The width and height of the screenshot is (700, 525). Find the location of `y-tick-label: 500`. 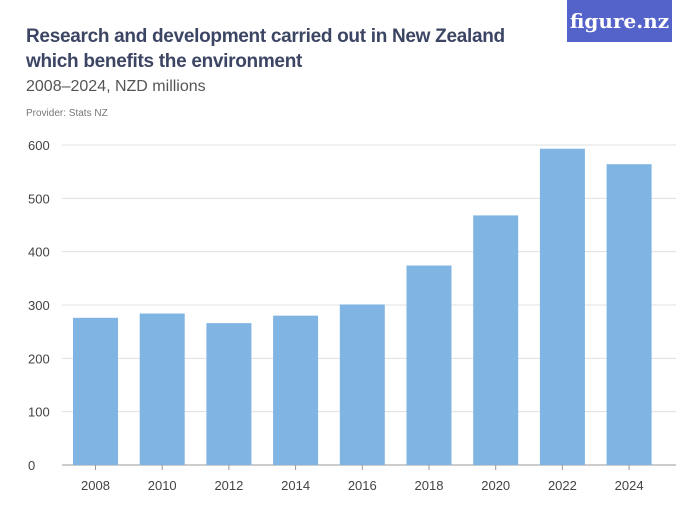

y-tick-label: 500 is located at coordinates (39, 198).